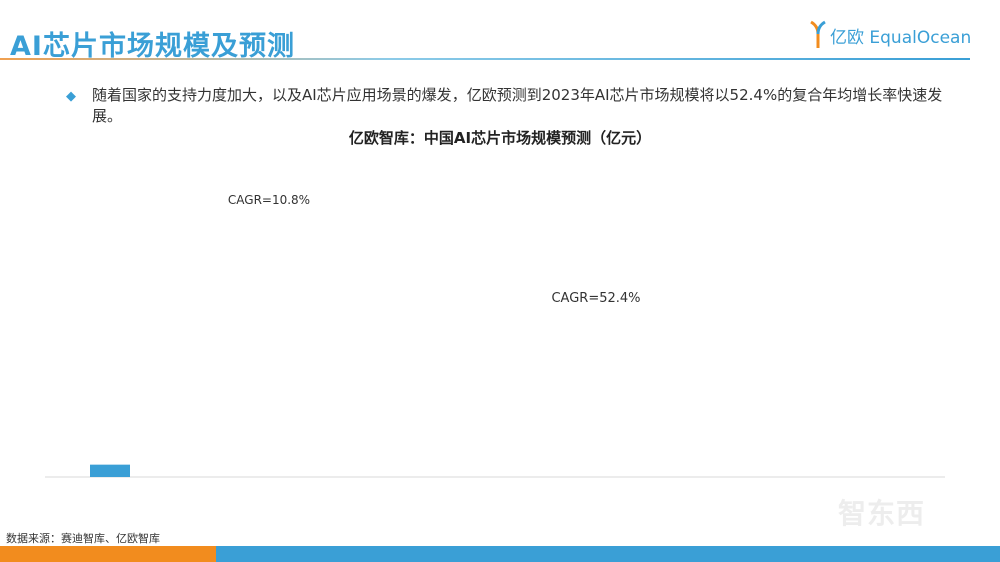 This screenshot has height=562, width=1000. What do you see at coordinates (108, 554) in the screenshot?
I see `footer-bar-orange` at bounding box center [108, 554].